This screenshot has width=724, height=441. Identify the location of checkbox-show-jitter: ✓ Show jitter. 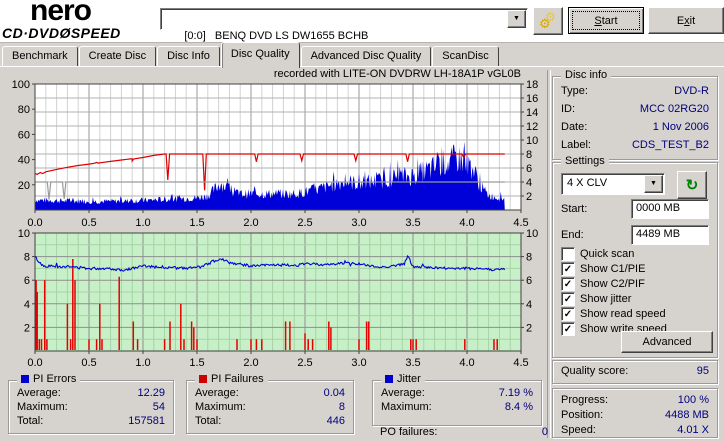
(596, 299).